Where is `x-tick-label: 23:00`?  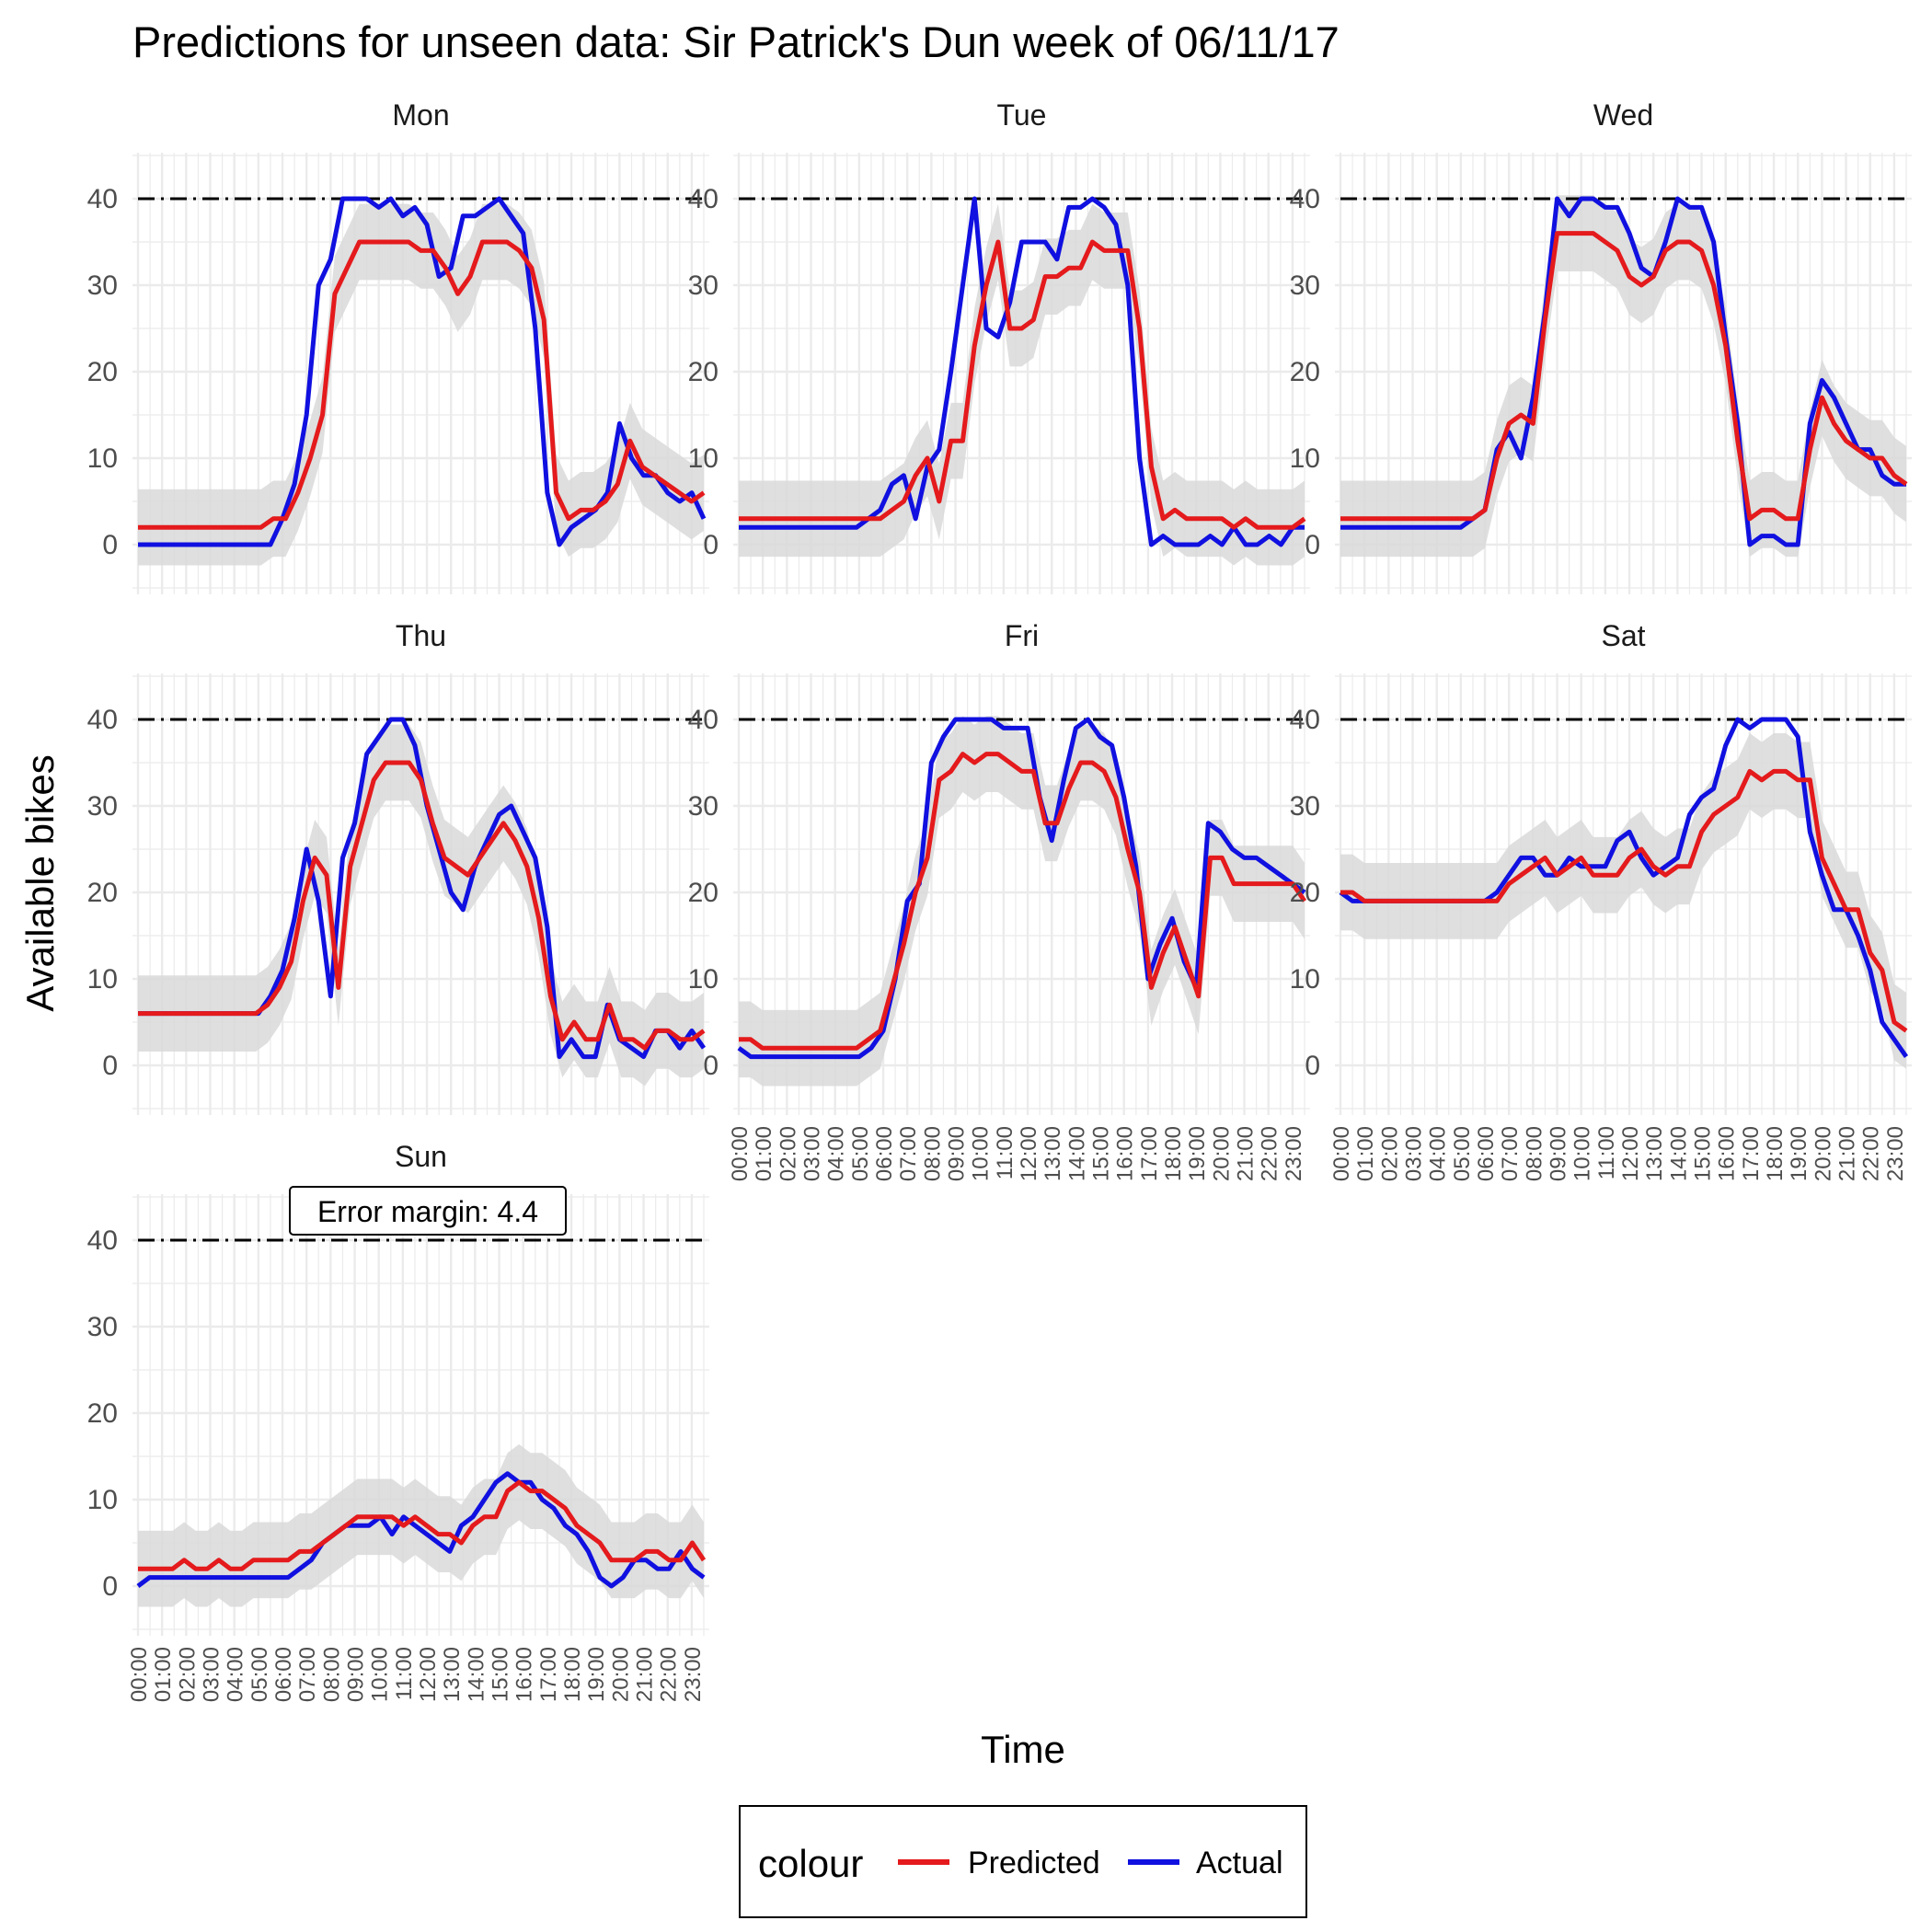
x-tick-label: 23:00 is located at coordinates (1294, 1153).